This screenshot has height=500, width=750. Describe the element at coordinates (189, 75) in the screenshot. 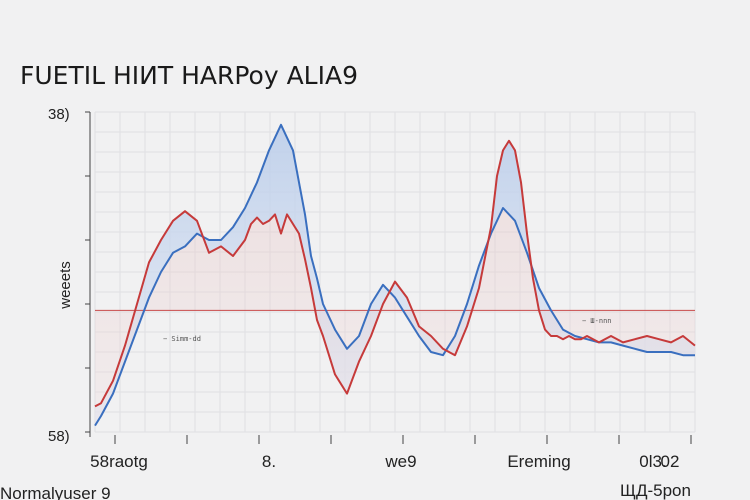

I see `chart-title: FUETIL HIИT HARPoy ALIA9` at that location.